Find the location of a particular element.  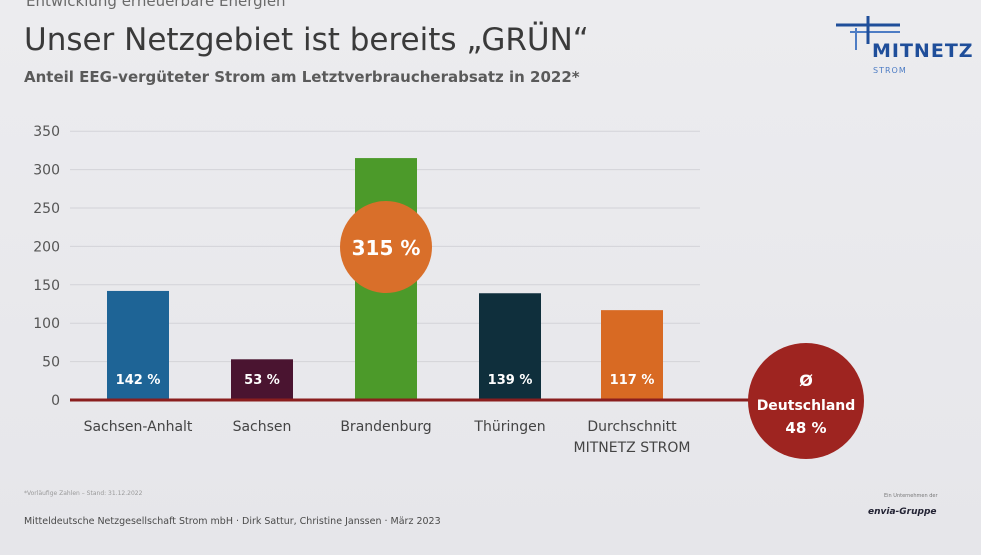

y-tick-label: 0 is located at coordinates (55, 401).